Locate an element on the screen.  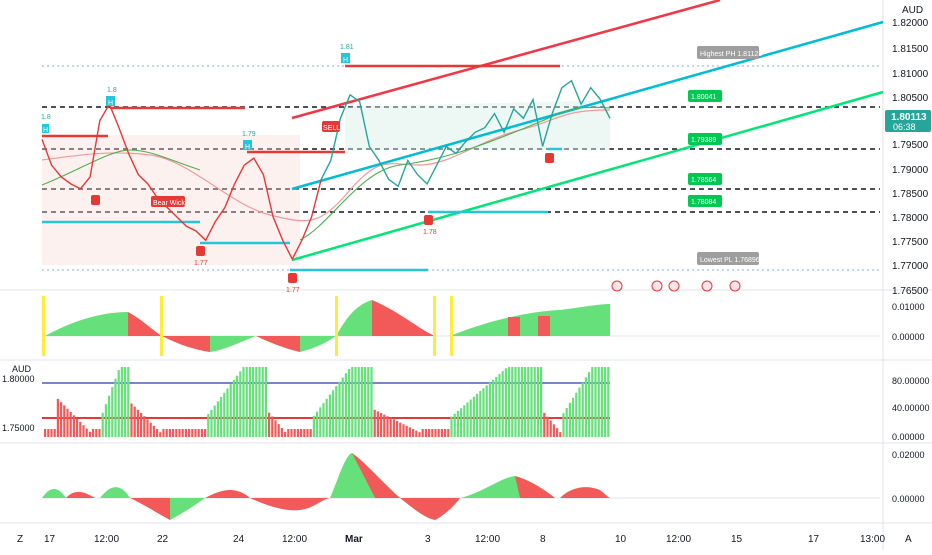
tz-button: Z is located at coordinates (20, 539).